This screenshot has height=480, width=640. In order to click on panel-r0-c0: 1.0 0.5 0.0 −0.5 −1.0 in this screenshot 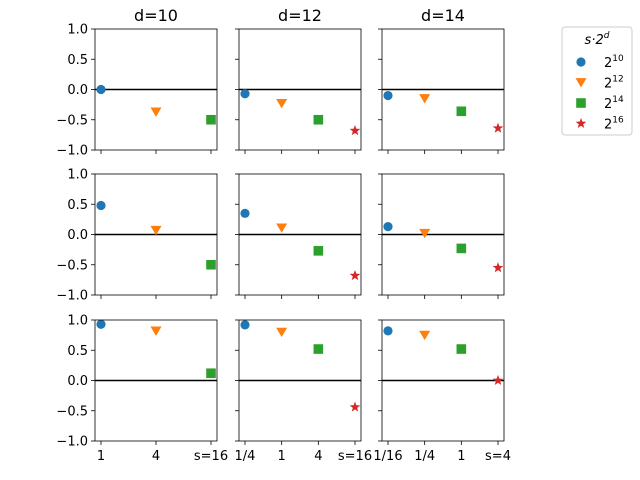, I will do `click(137, 91)`.